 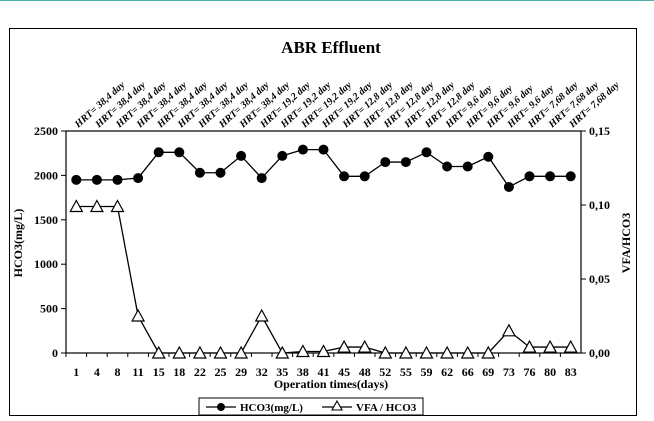 I want to click on x-tick-label: 83, so click(x=571, y=372).